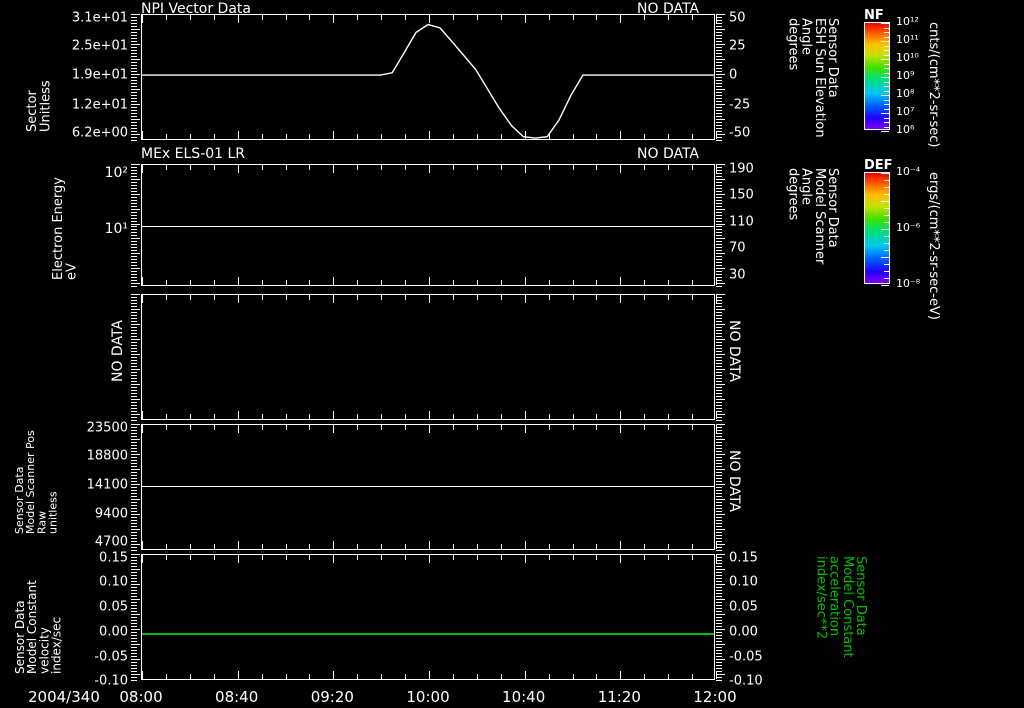 This screenshot has width=1024, height=708. What do you see at coordinates (237, 697) in the screenshot?
I see `time-tick-label: 08:40` at bounding box center [237, 697].